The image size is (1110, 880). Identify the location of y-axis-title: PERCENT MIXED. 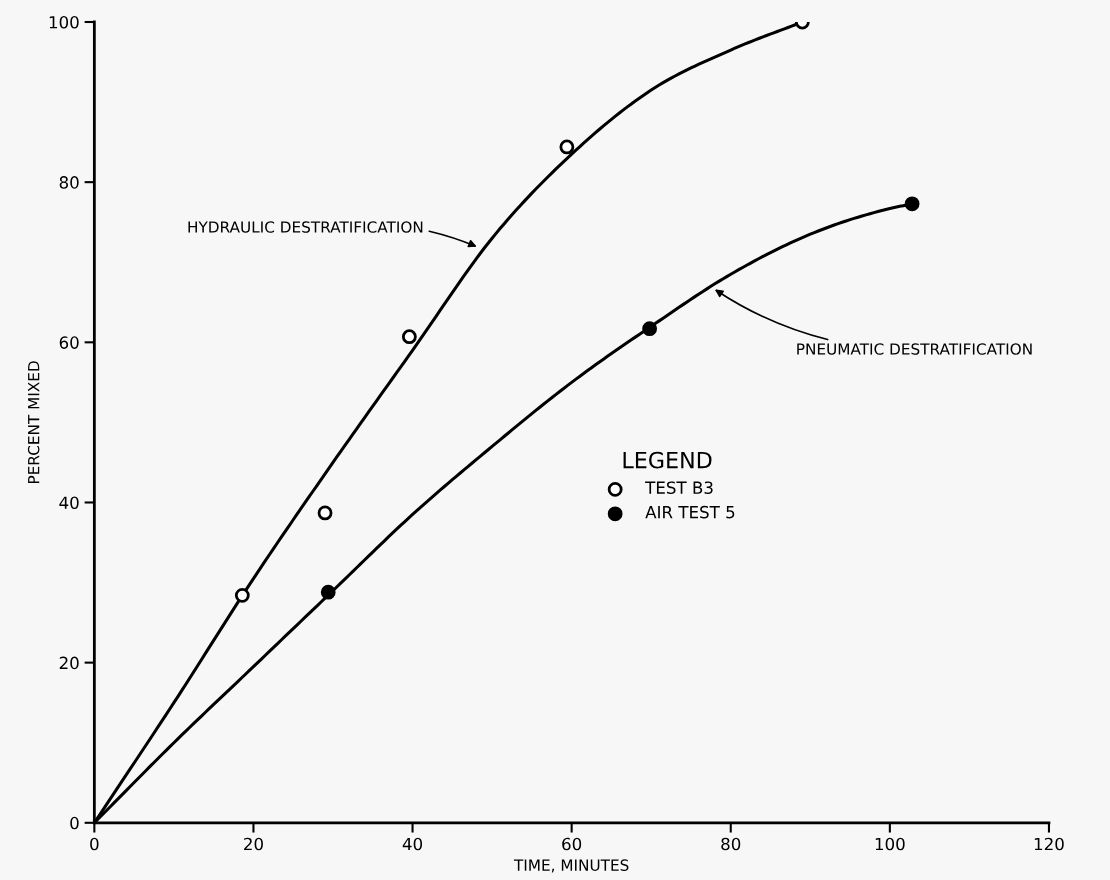
(33, 422).